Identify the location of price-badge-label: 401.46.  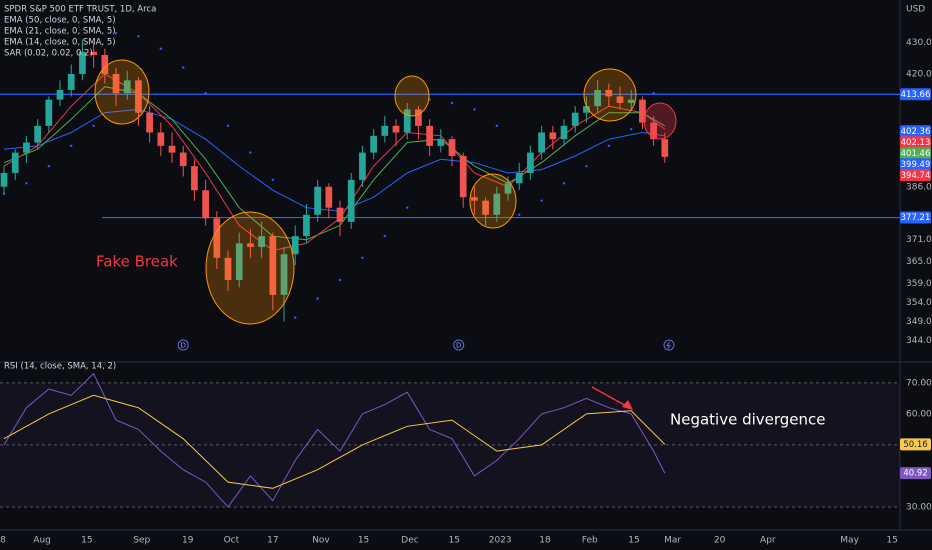
(916, 154).